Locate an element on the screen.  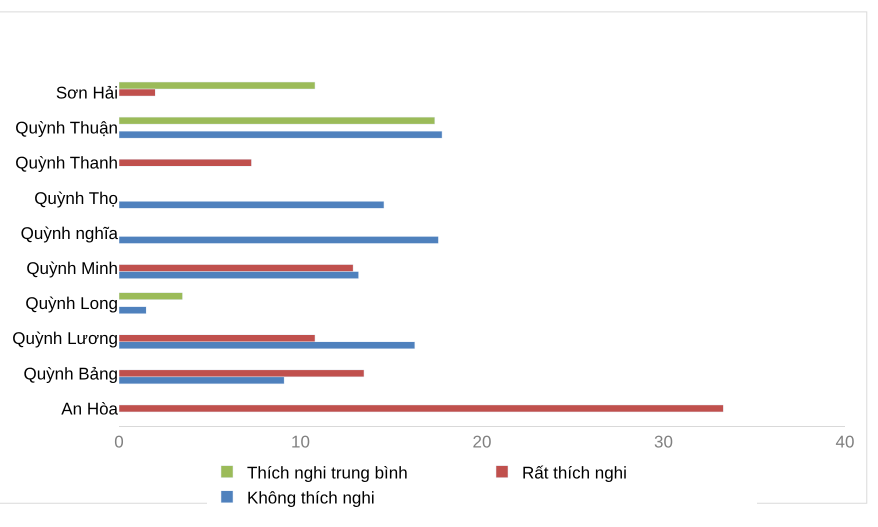
y-tick-label: Quỳnh Thanh is located at coordinates (66, 163).